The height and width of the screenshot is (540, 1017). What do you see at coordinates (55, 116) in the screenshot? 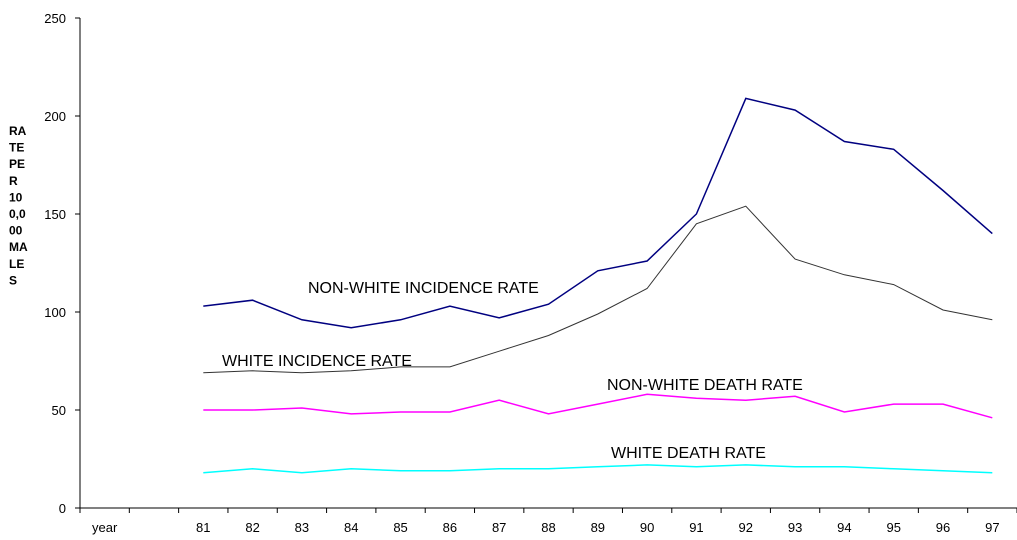
I see `y-tick-label: 200` at bounding box center [55, 116].